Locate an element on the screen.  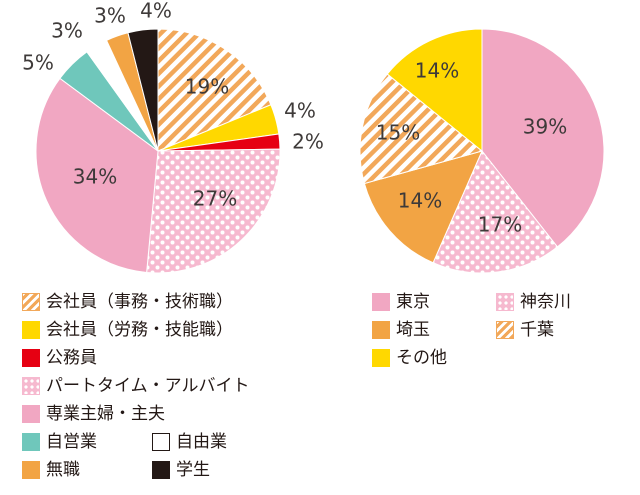
legend-residence-item: 神奈川 is located at coordinates (533, 302).